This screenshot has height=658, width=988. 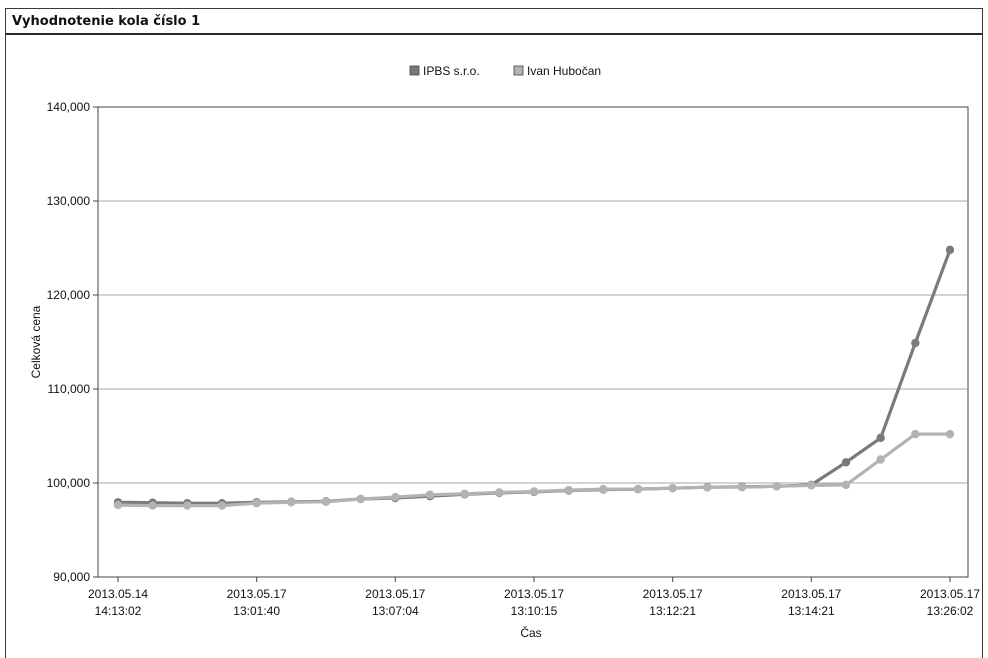 I want to click on x-tick-label-time: 13:10:15, so click(x=534, y=611).